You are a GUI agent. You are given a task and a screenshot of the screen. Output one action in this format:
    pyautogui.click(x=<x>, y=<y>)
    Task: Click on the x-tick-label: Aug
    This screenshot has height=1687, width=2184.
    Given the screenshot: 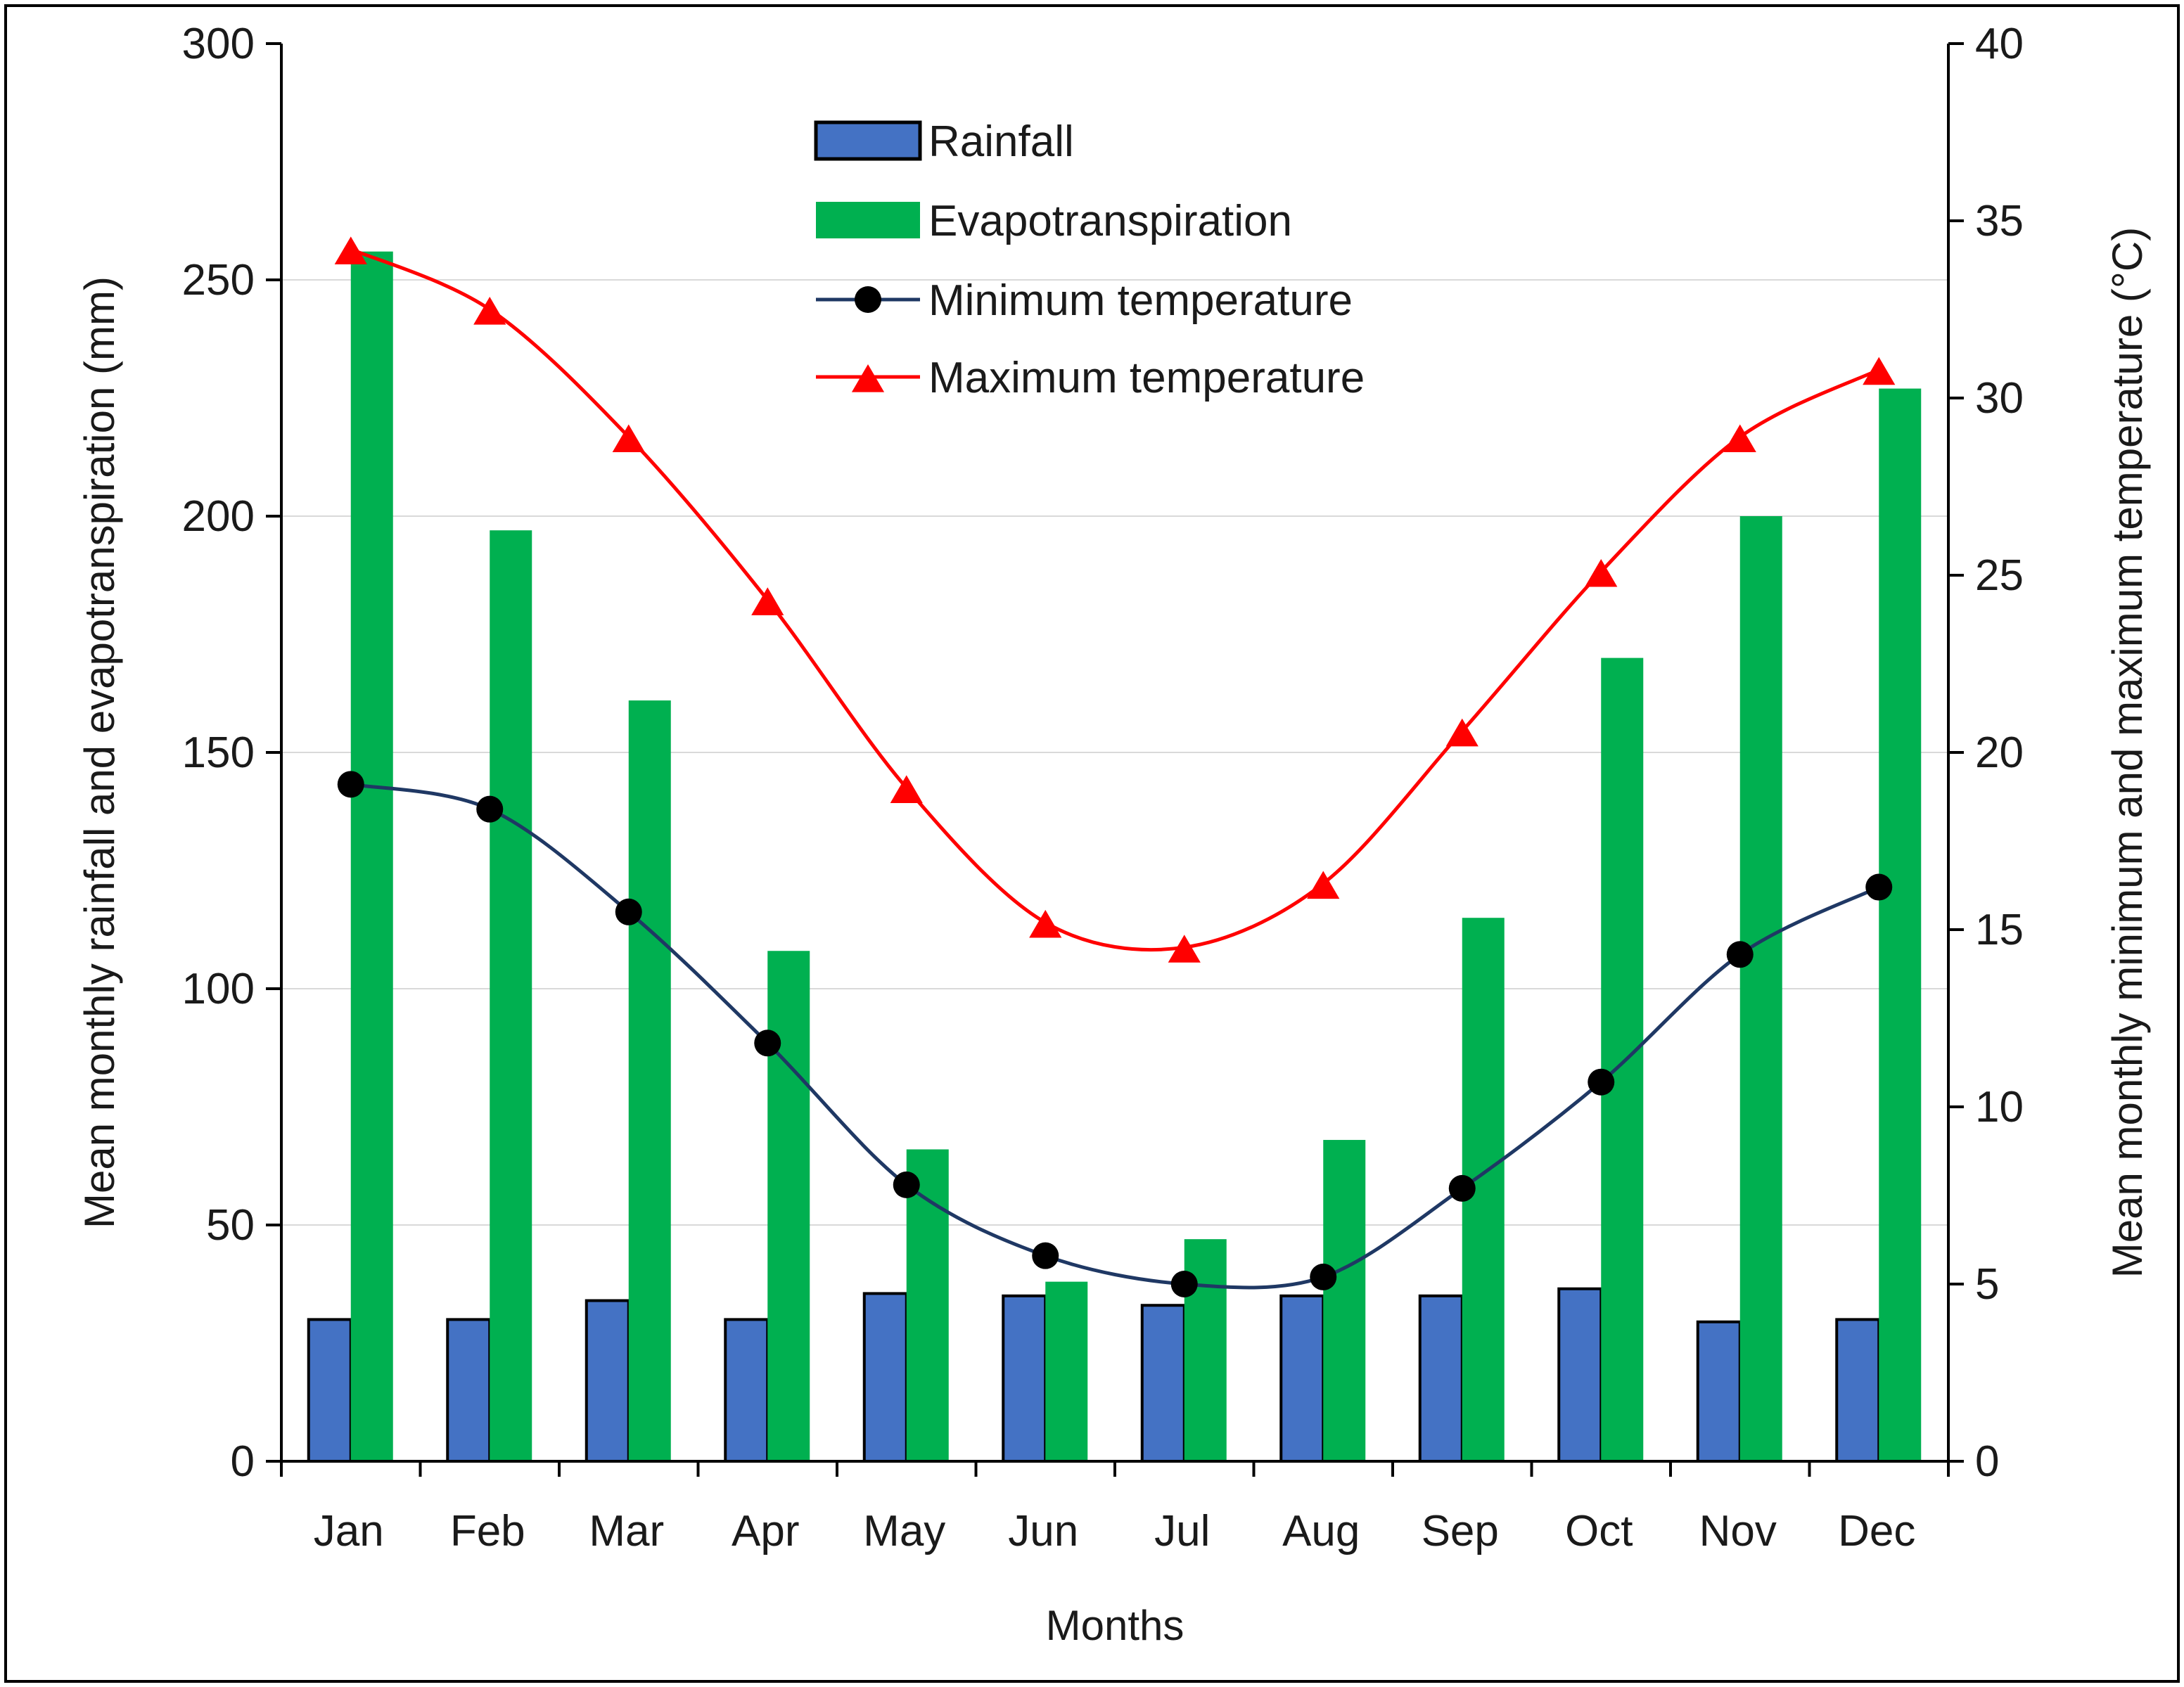 What is the action you would take?
    pyautogui.click(x=1321, y=1531)
    